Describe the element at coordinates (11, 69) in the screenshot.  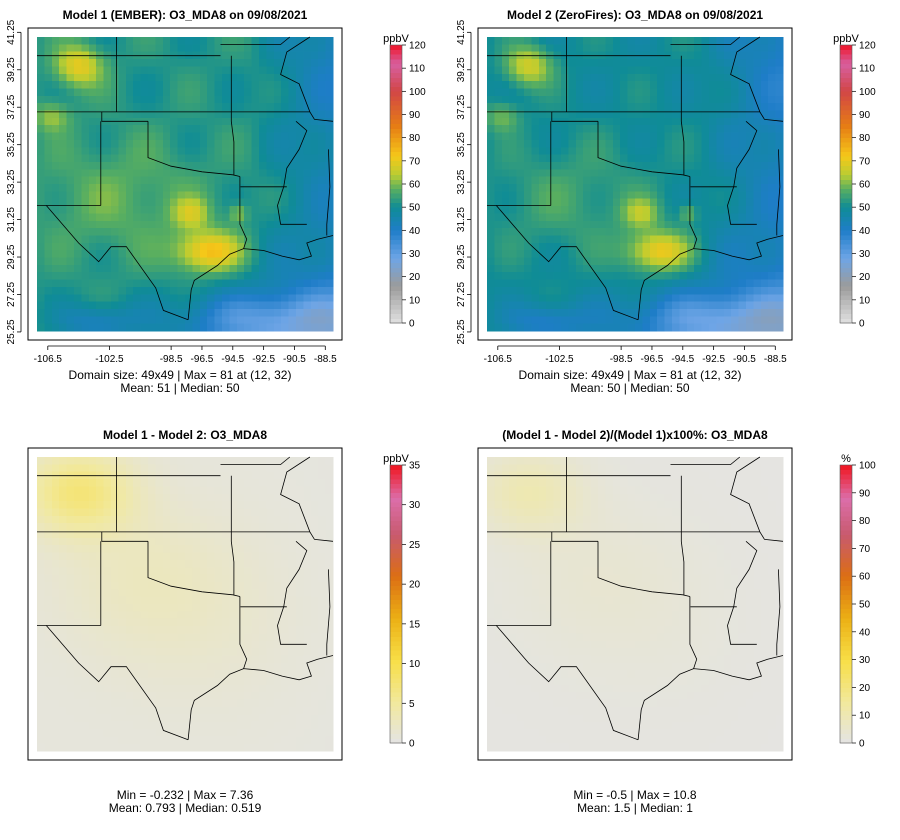
I see `y-tick-label: 39.25` at that location.